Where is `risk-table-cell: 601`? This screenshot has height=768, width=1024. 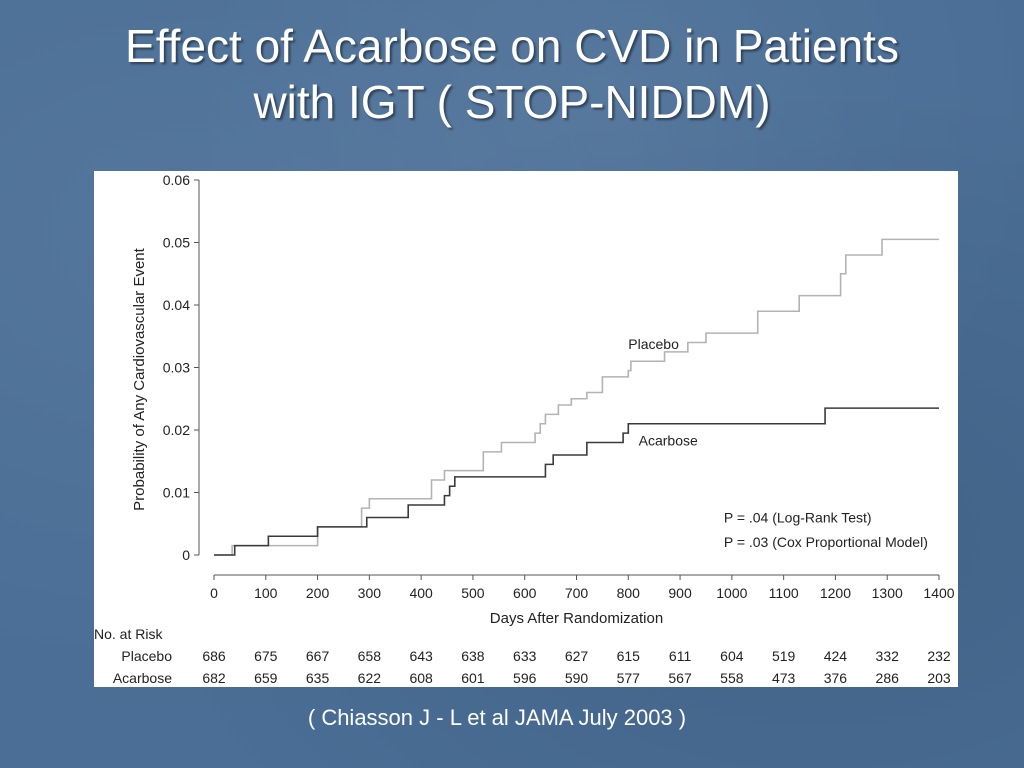
risk-table-cell: 601 is located at coordinates (473, 678).